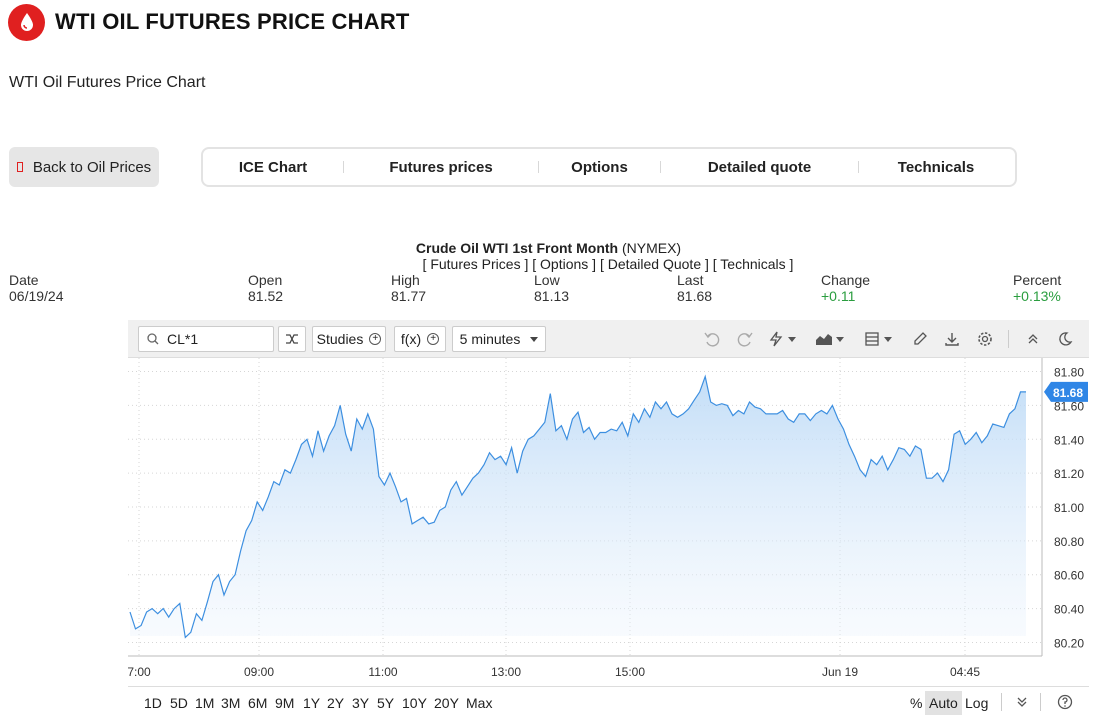  Describe the element at coordinates (1037, 280) in the screenshot. I see `stat-label: Percent` at that location.